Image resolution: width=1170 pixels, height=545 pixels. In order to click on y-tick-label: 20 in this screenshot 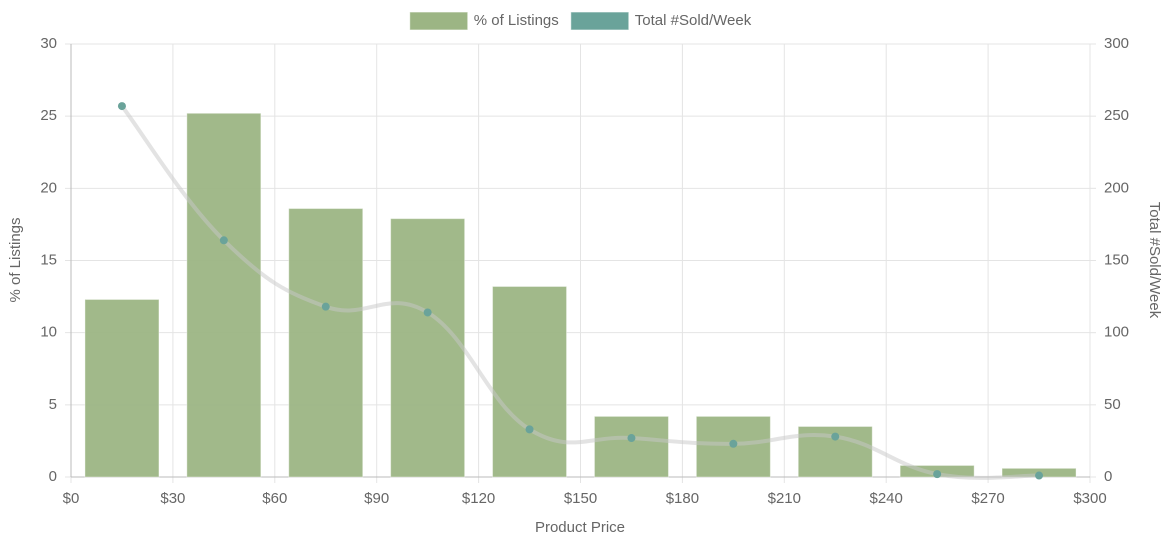, I will do `click(48, 187)`.